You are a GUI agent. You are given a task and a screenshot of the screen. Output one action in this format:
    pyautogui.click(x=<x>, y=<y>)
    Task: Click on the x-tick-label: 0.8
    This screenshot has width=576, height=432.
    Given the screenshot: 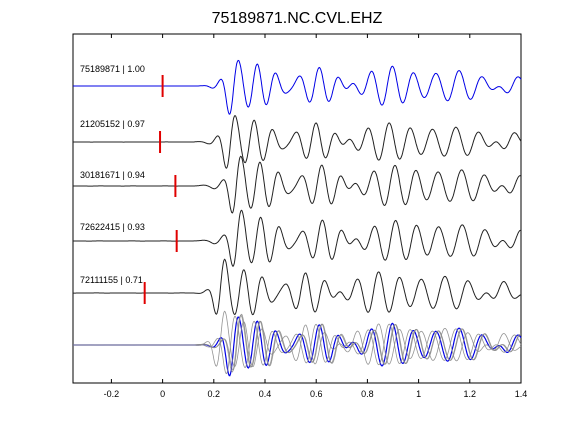 What is the action you would take?
    pyautogui.click(x=367, y=394)
    